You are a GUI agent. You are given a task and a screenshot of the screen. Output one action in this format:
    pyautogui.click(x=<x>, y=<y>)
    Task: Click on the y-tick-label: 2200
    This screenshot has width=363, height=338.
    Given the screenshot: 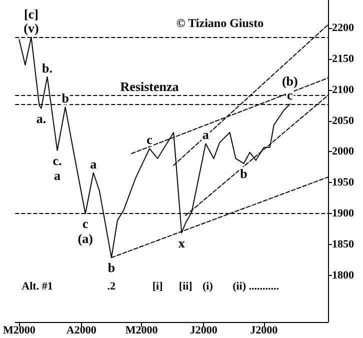 What is the action you would take?
    pyautogui.click(x=343, y=28)
    